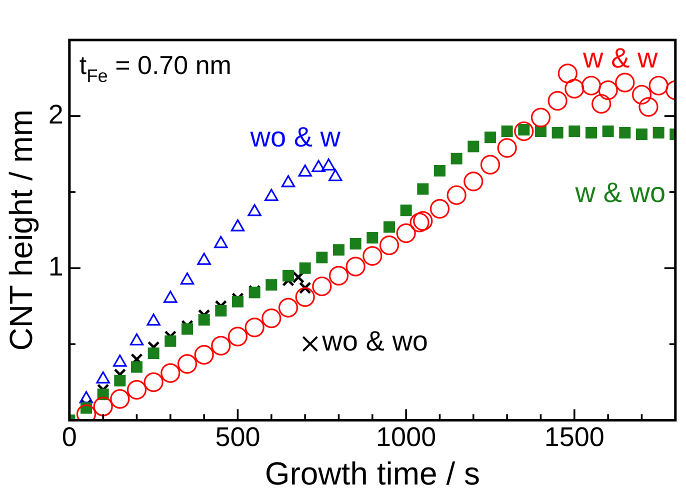 The width and height of the screenshot is (686, 497). Describe the element at coordinates (620, 58) in the screenshot. I see `series-label: w & w` at that location.